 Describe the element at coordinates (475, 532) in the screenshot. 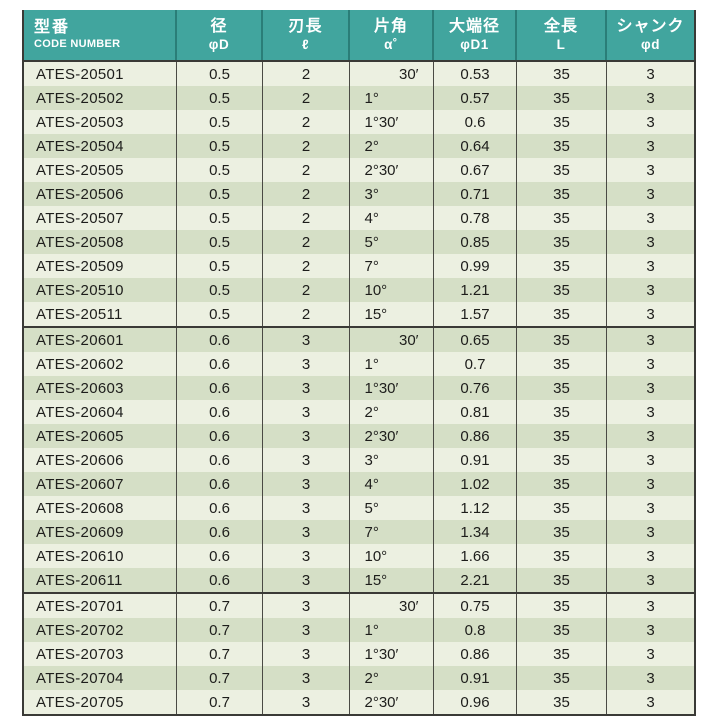

I see `large-end-diameter-cell: 1.34` at that location.